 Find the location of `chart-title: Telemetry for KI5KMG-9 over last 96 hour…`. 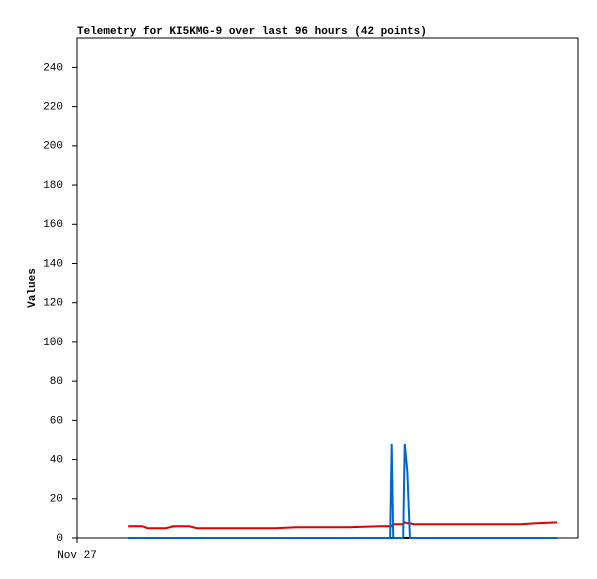

chart-title: Telemetry for KI5KMG-9 over last 96 hour… is located at coordinates (252, 32).